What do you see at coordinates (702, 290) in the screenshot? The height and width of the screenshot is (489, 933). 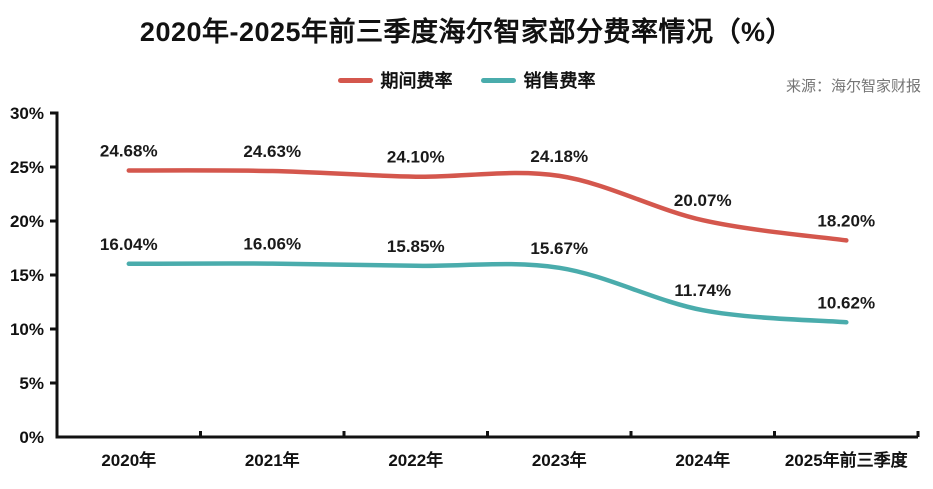 I see `data-label-series-1: 11.74%` at bounding box center [702, 290].